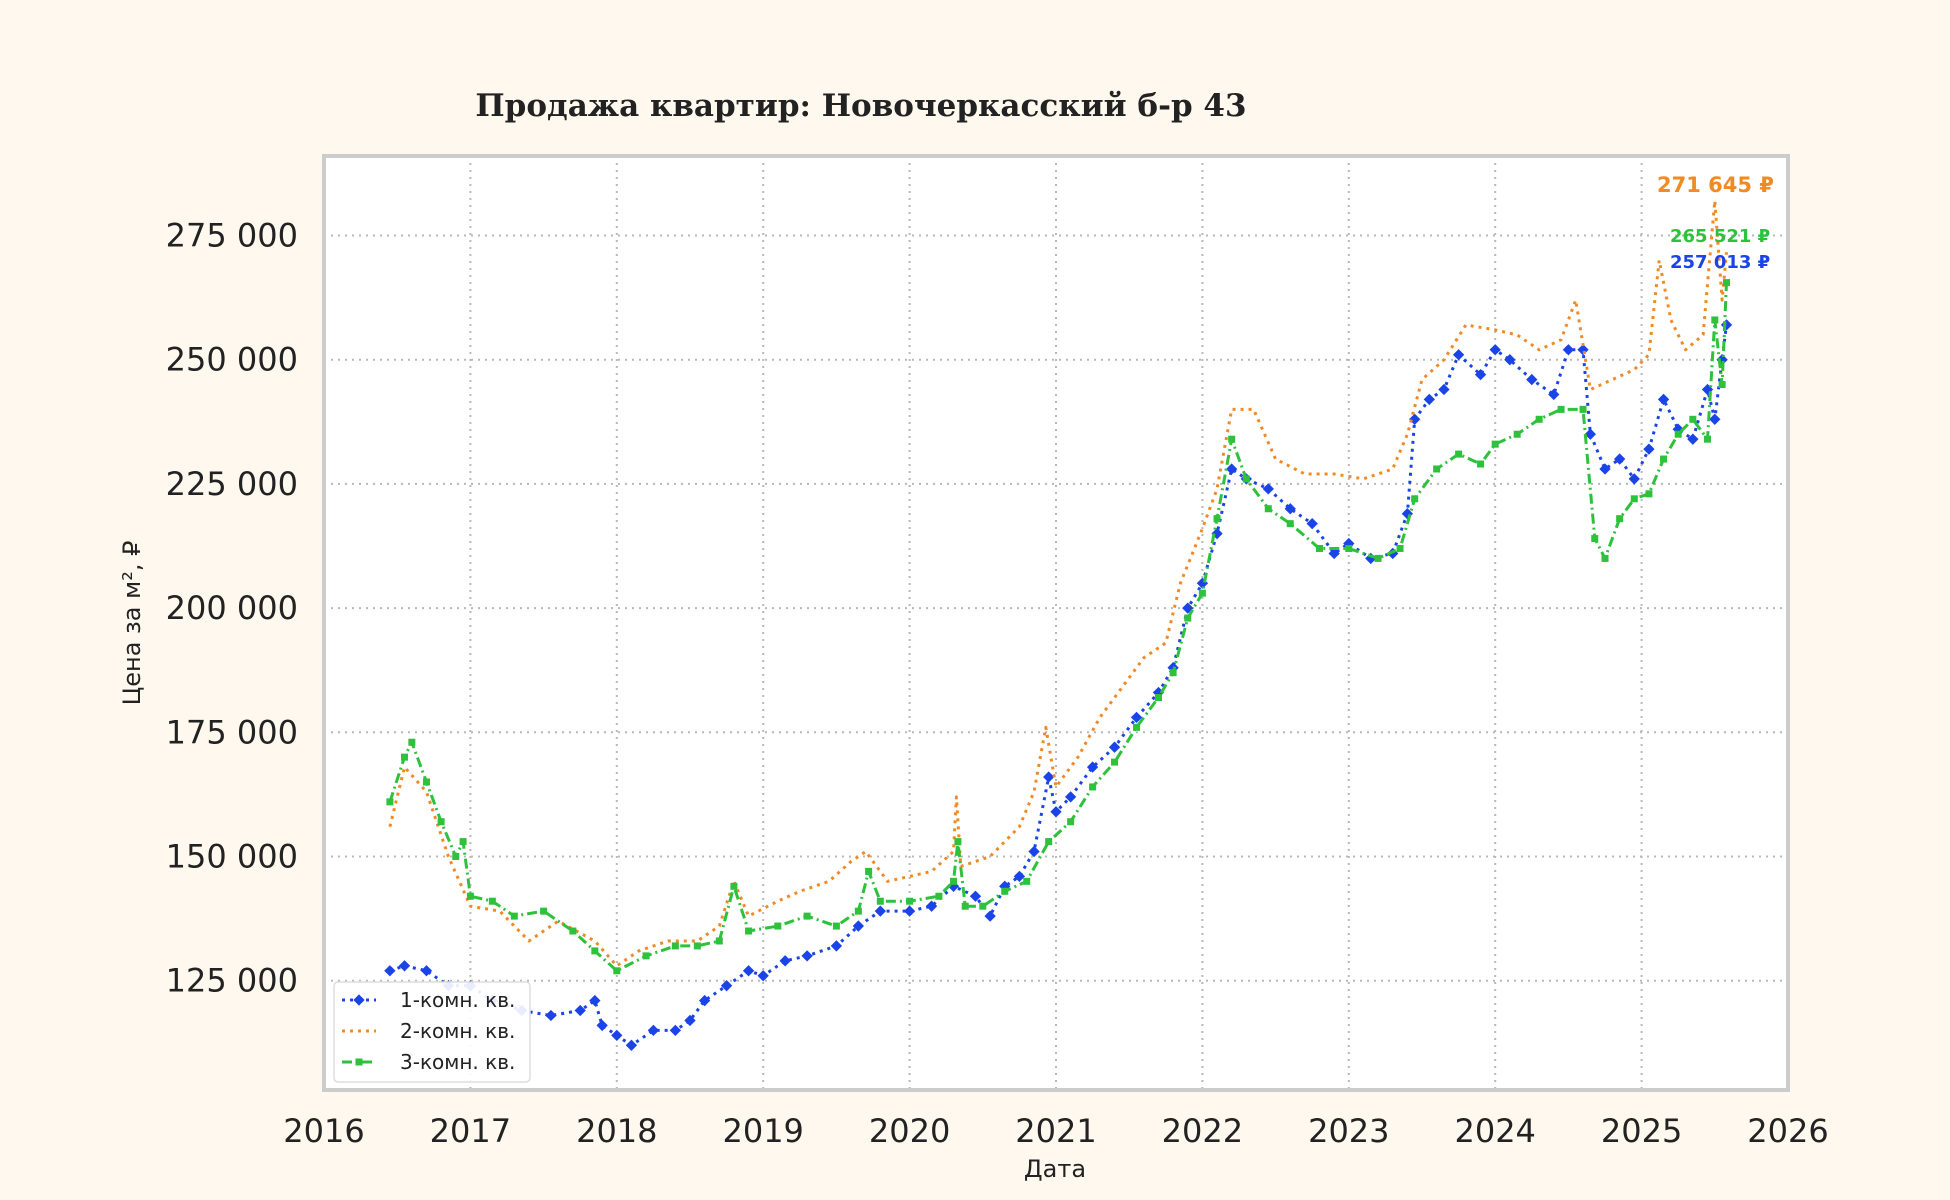  What do you see at coordinates (1055, 1169) in the screenshot?
I see `x-axis-label: Дата` at bounding box center [1055, 1169].